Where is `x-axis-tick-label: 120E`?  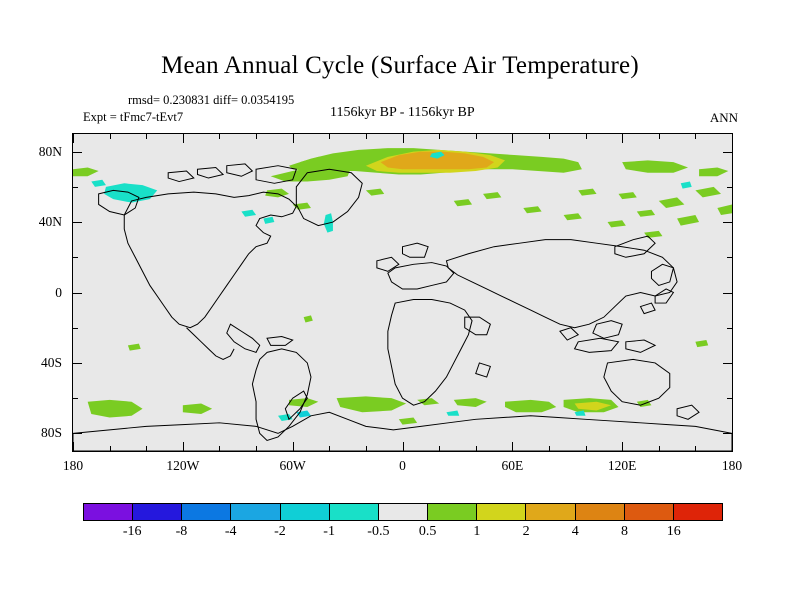 x-axis-tick-label: 120E is located at coordinates (622, 465).